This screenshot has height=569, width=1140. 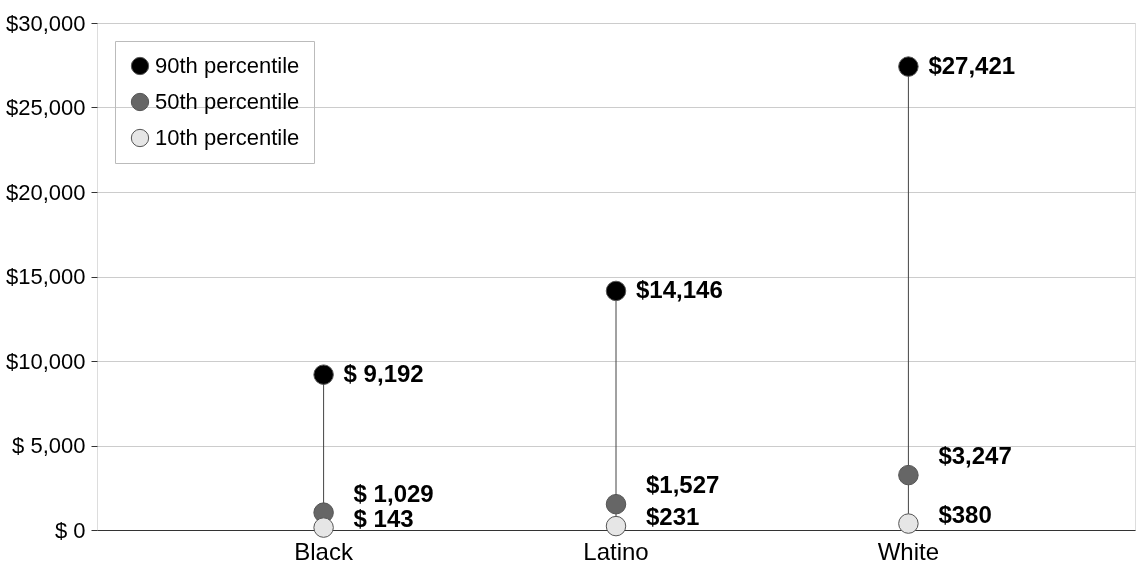 I want to click on data-label: $ 9,192, so click(x=383, y=373).